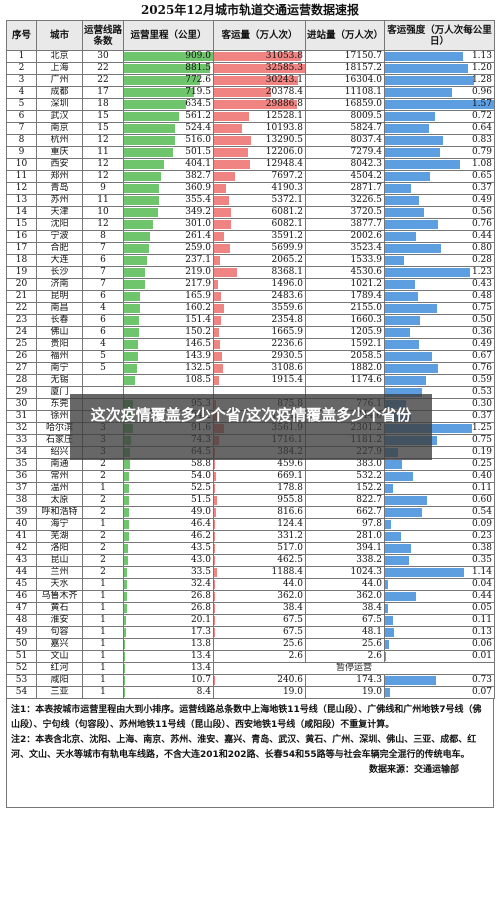 Image resolution: width=500 pixels, height=907 pixels. I want to click on row-index: 54, so click(21, 692).